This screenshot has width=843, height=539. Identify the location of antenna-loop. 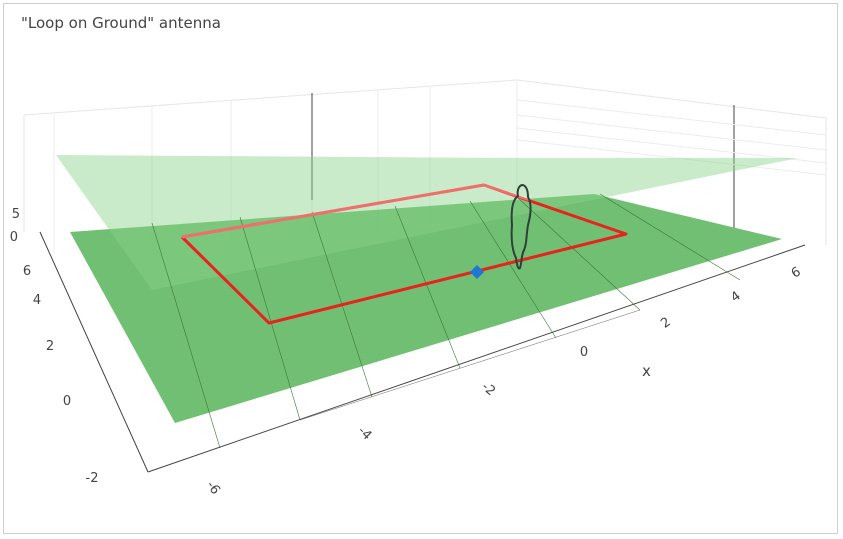
(404, 254).